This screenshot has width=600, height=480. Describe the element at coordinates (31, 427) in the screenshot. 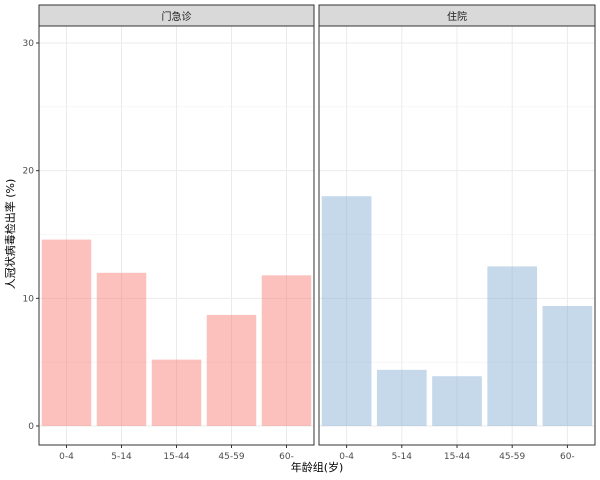

I see `y-tick-label: 0` at that location.